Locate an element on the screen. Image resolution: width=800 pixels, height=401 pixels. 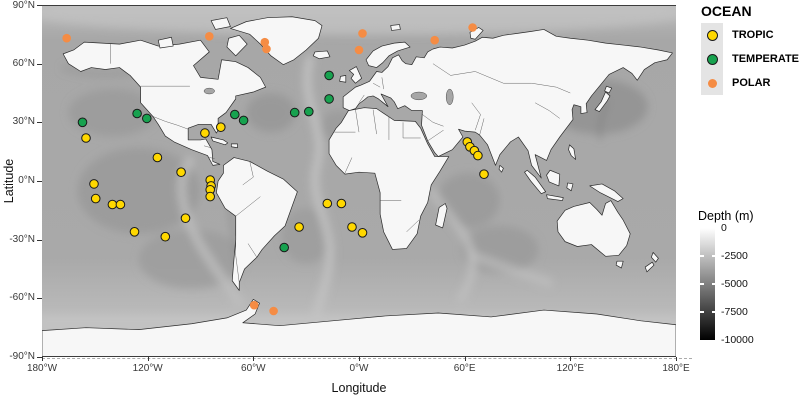
y-axis-title: Latitude is located at coordinates (9, 181).